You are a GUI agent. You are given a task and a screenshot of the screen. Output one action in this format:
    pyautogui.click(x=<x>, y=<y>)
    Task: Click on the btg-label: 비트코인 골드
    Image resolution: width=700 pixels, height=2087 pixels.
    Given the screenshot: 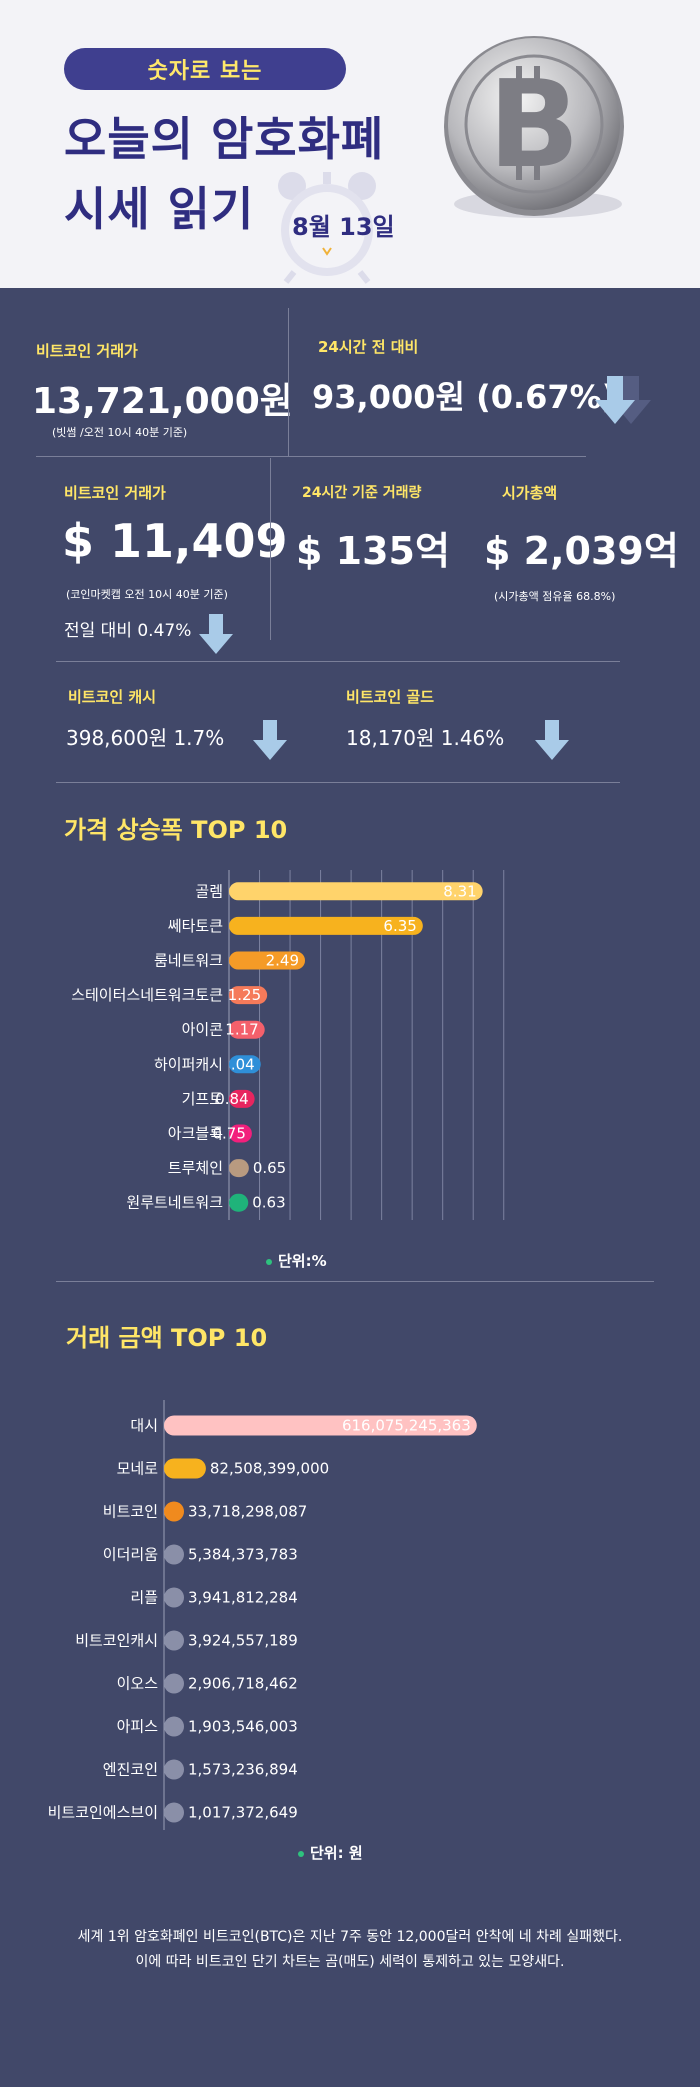 What is the action you would take?
    pyautogui.click(x=390, y=697)
    